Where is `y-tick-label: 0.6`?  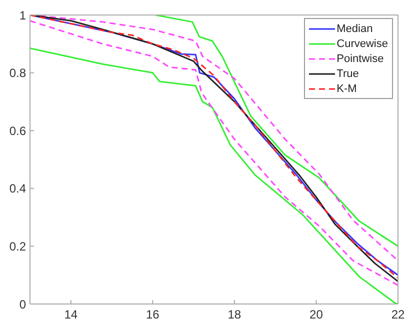 y-tick-label: 0.6 is located at coordinates (17, 131).